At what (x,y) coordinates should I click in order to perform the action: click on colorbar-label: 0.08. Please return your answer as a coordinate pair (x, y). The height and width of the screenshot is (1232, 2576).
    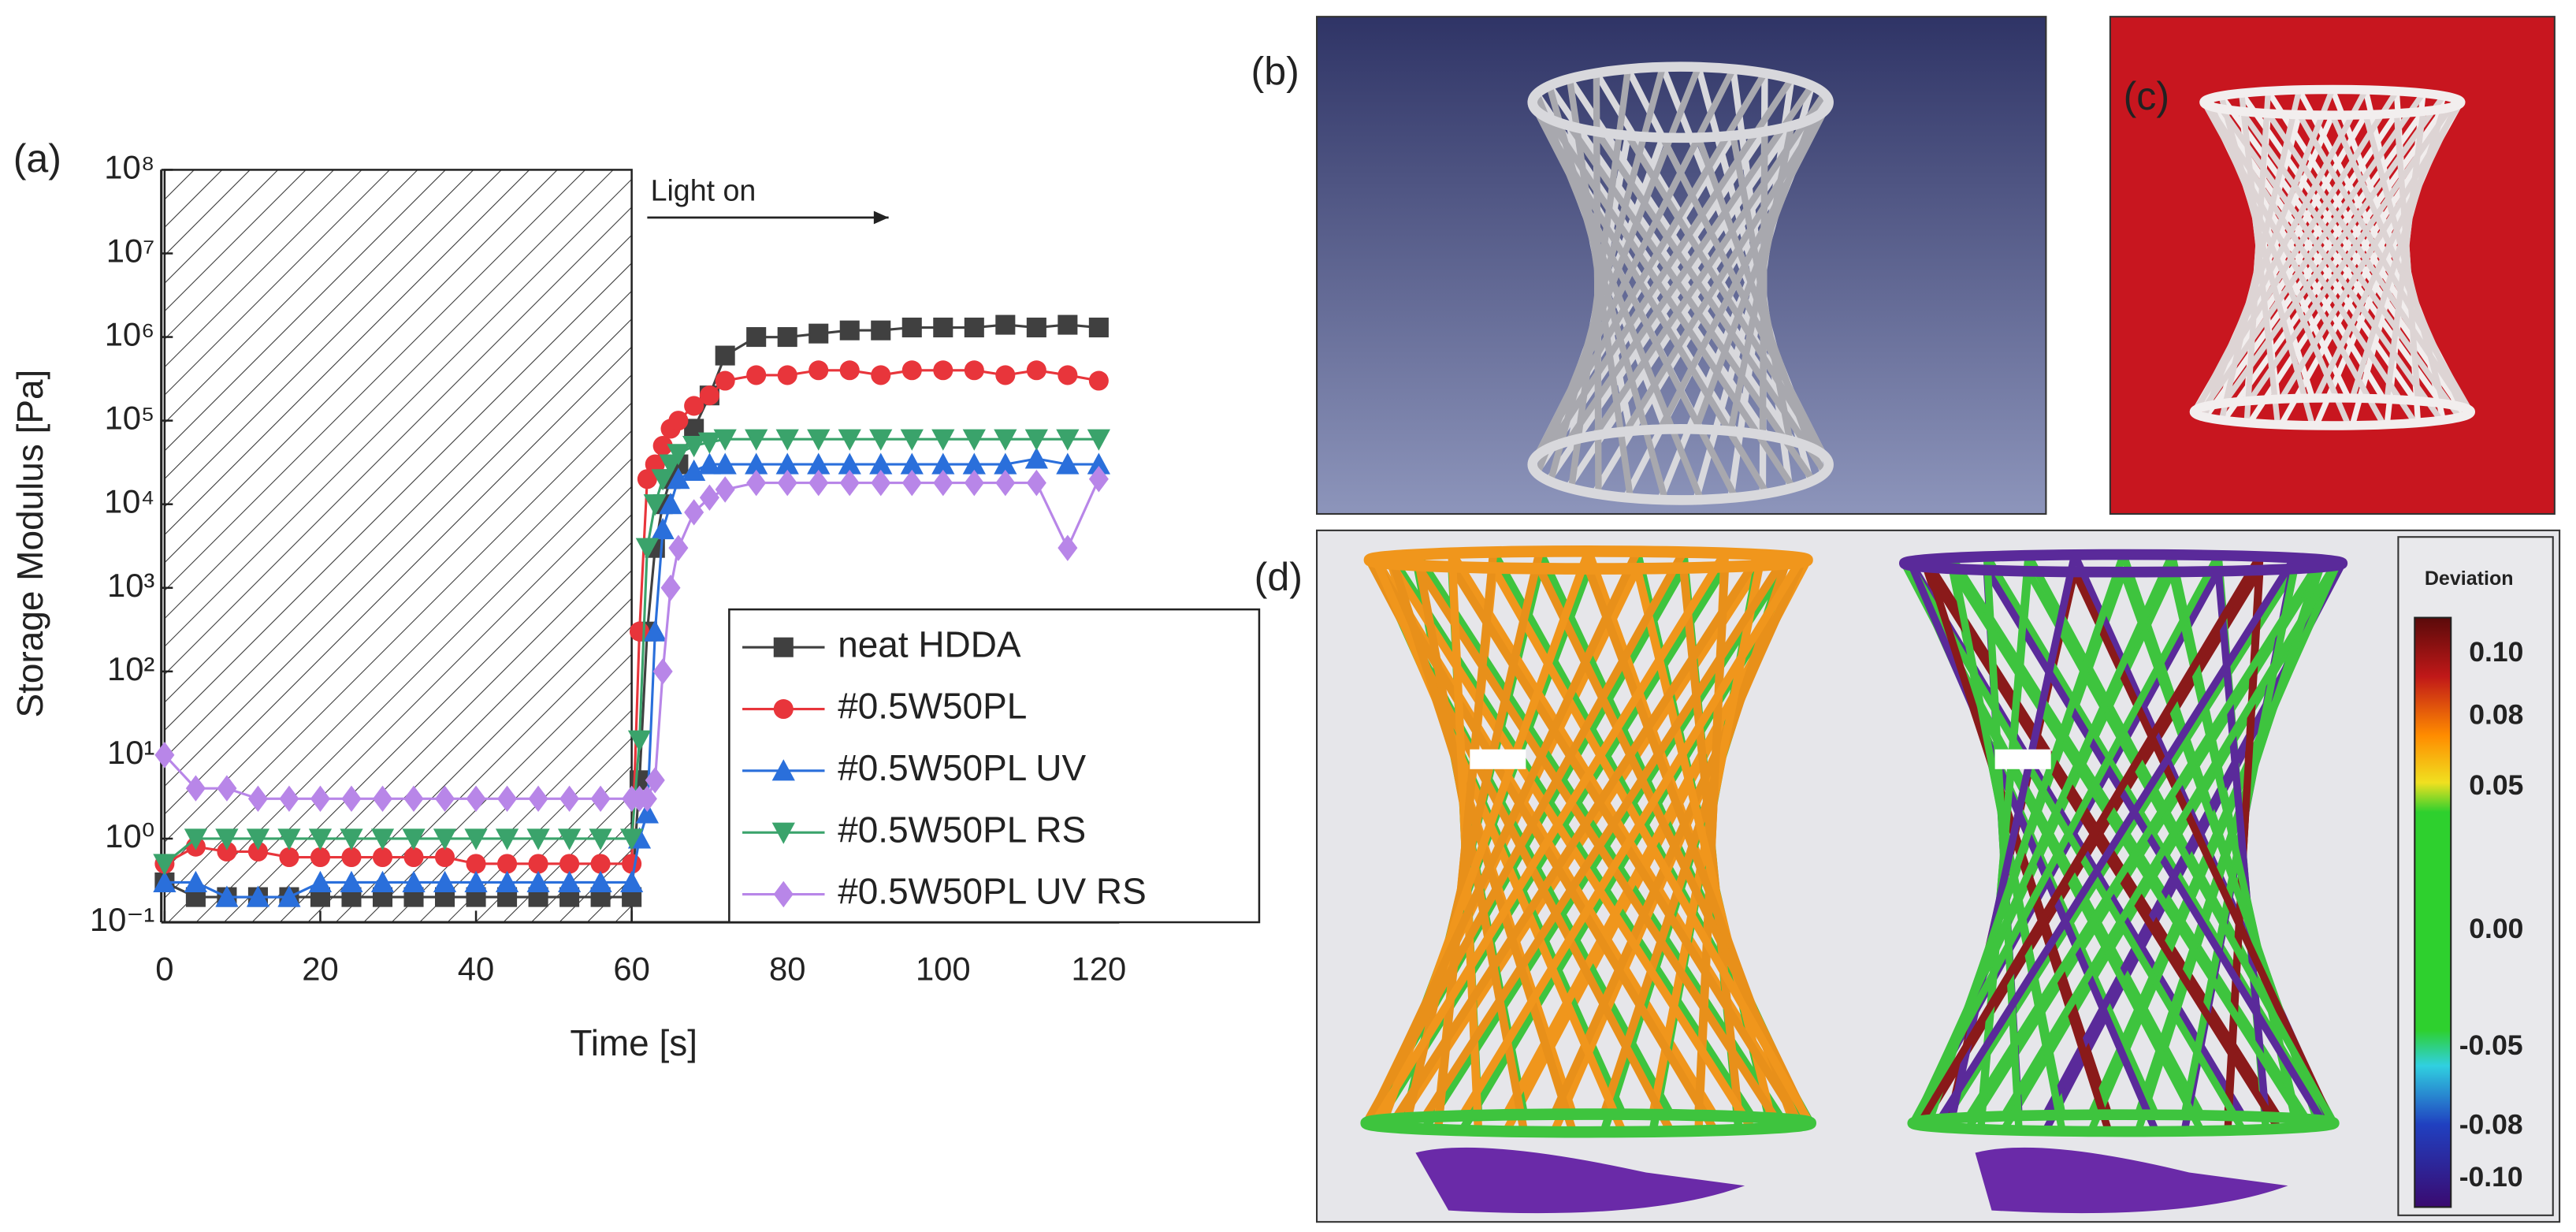
    Looking at the image, I should click on (2496, 714).